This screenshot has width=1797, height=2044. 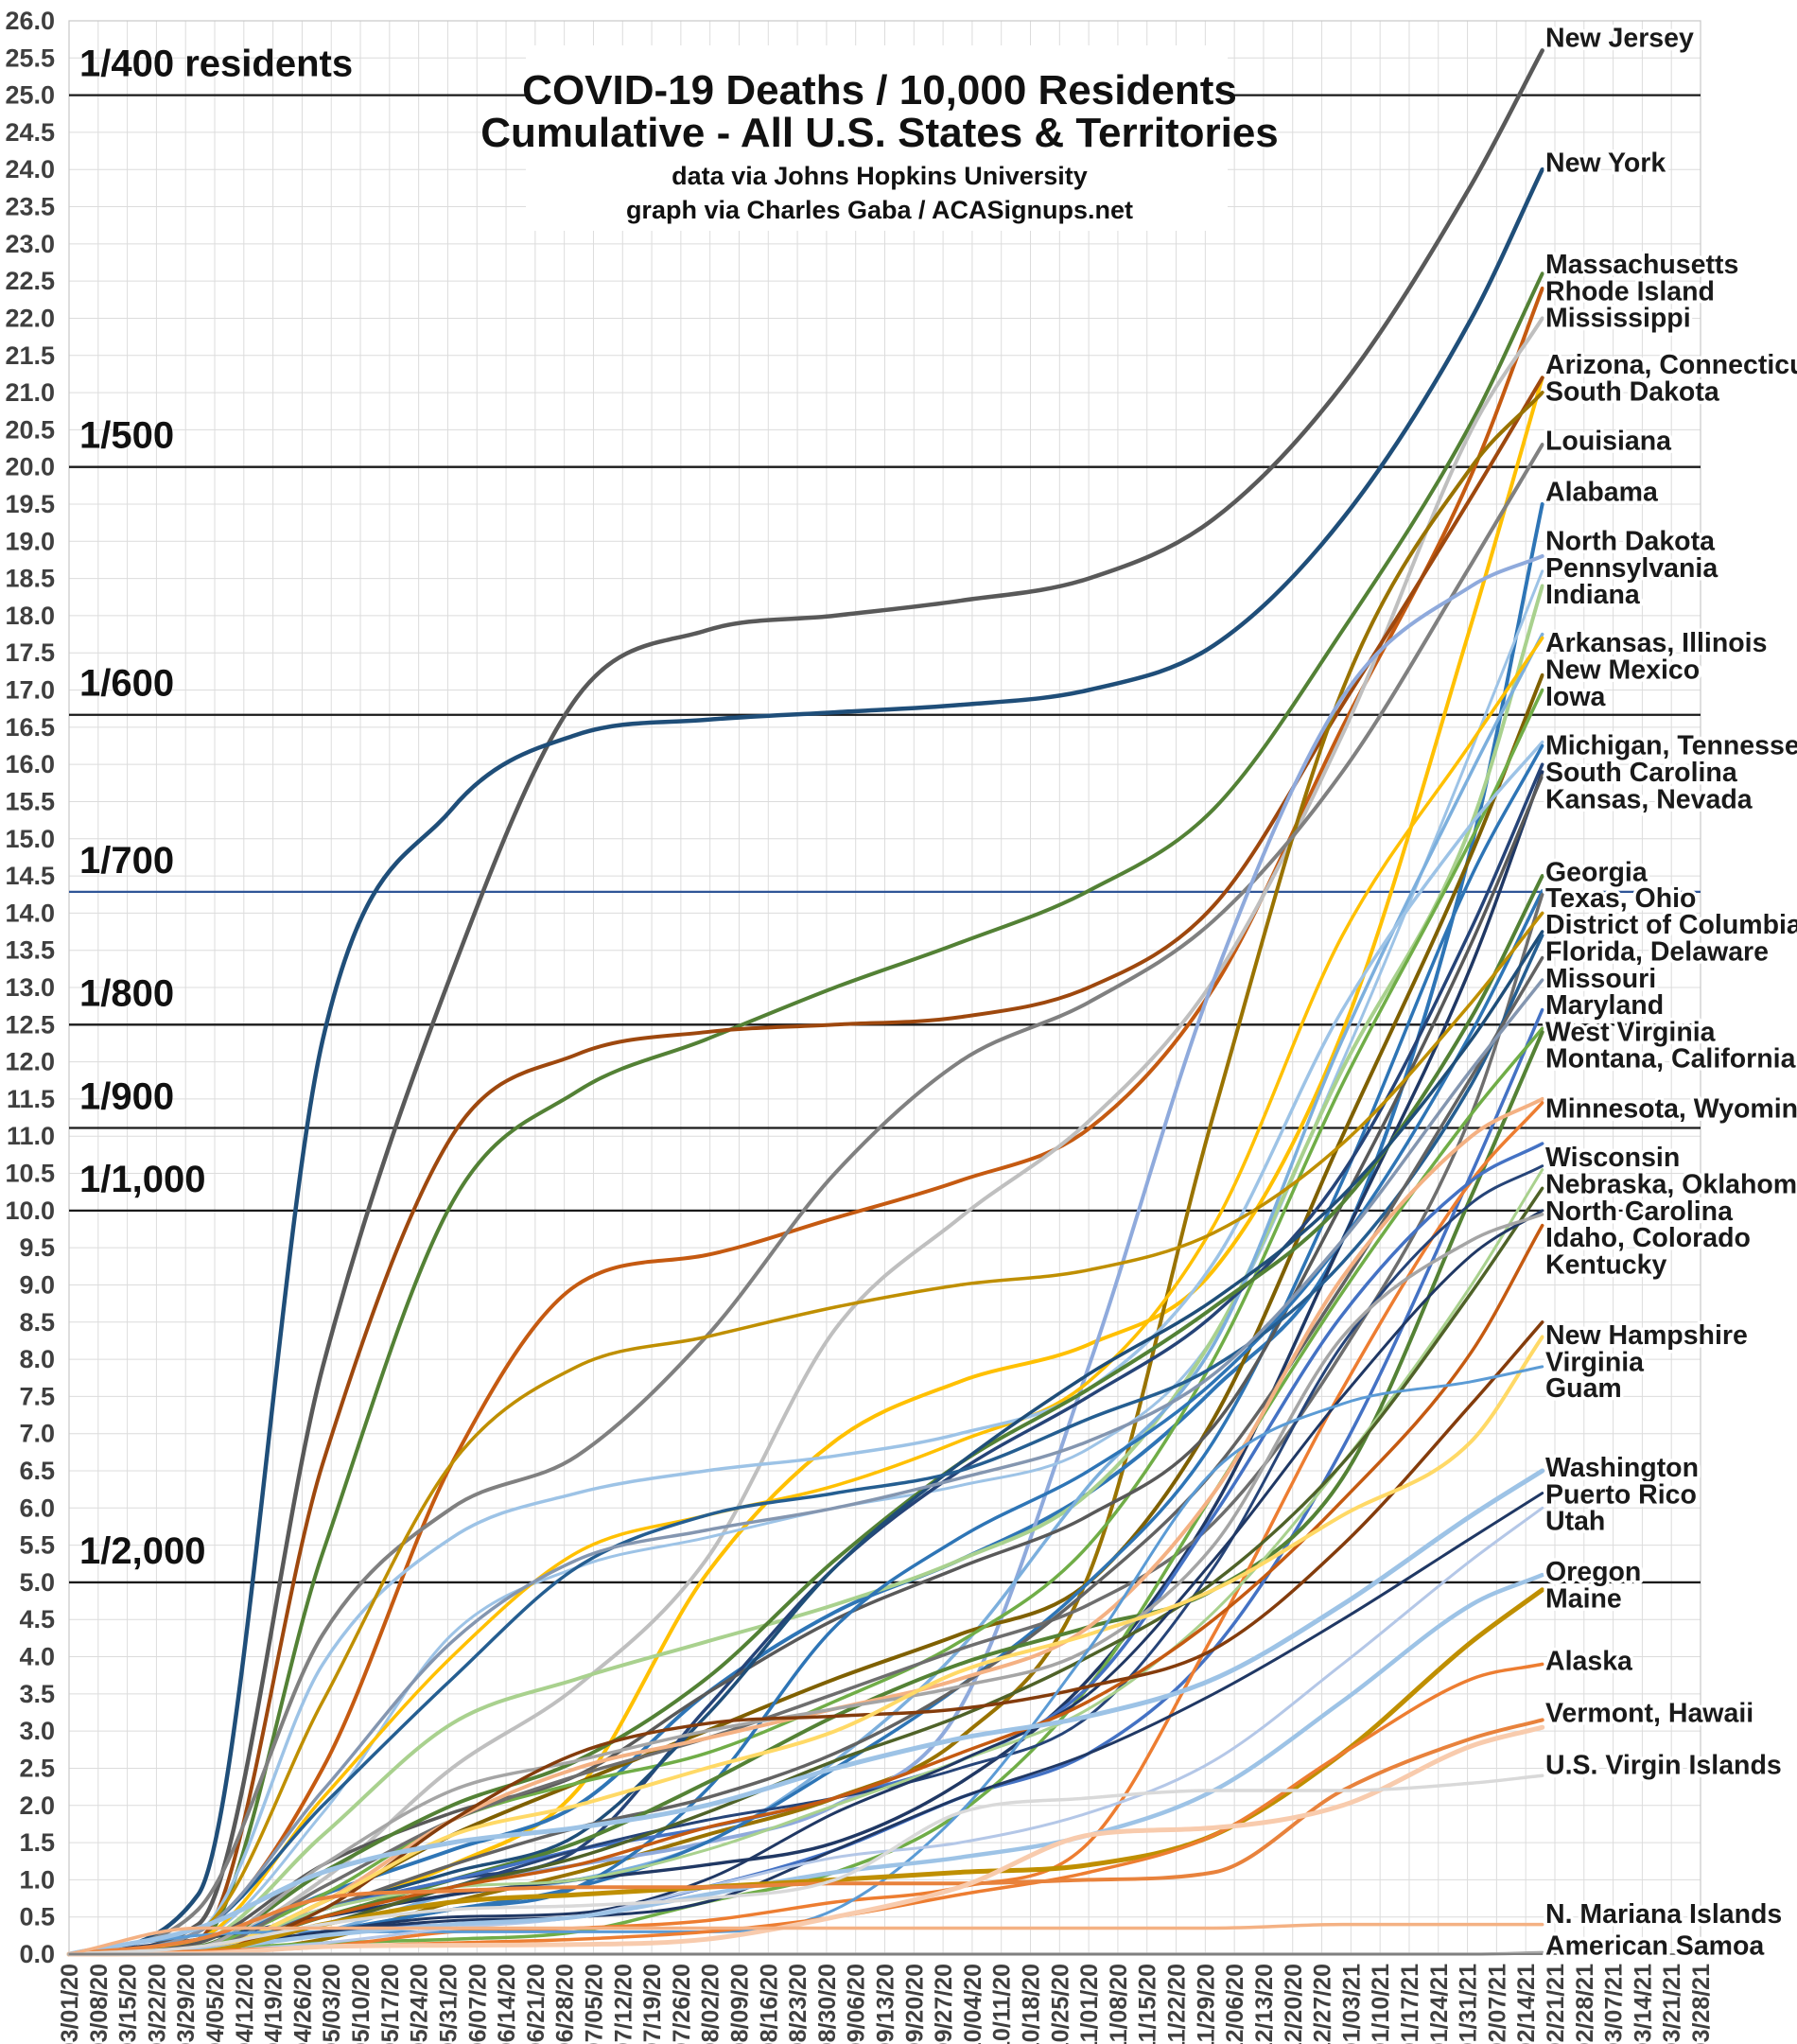 What do you see at coordinates (30, 169) in the screenshot?
I see `y-axis-tick-label: 24.0` at bounding box center [30, 169].